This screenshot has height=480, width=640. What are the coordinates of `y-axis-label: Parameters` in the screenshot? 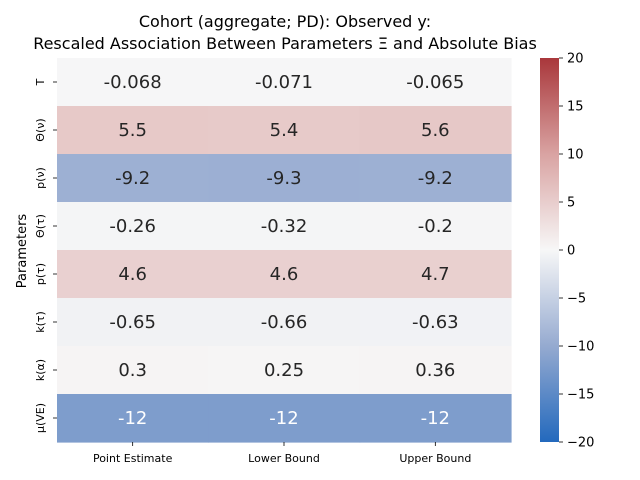 It's located at (22, 251).